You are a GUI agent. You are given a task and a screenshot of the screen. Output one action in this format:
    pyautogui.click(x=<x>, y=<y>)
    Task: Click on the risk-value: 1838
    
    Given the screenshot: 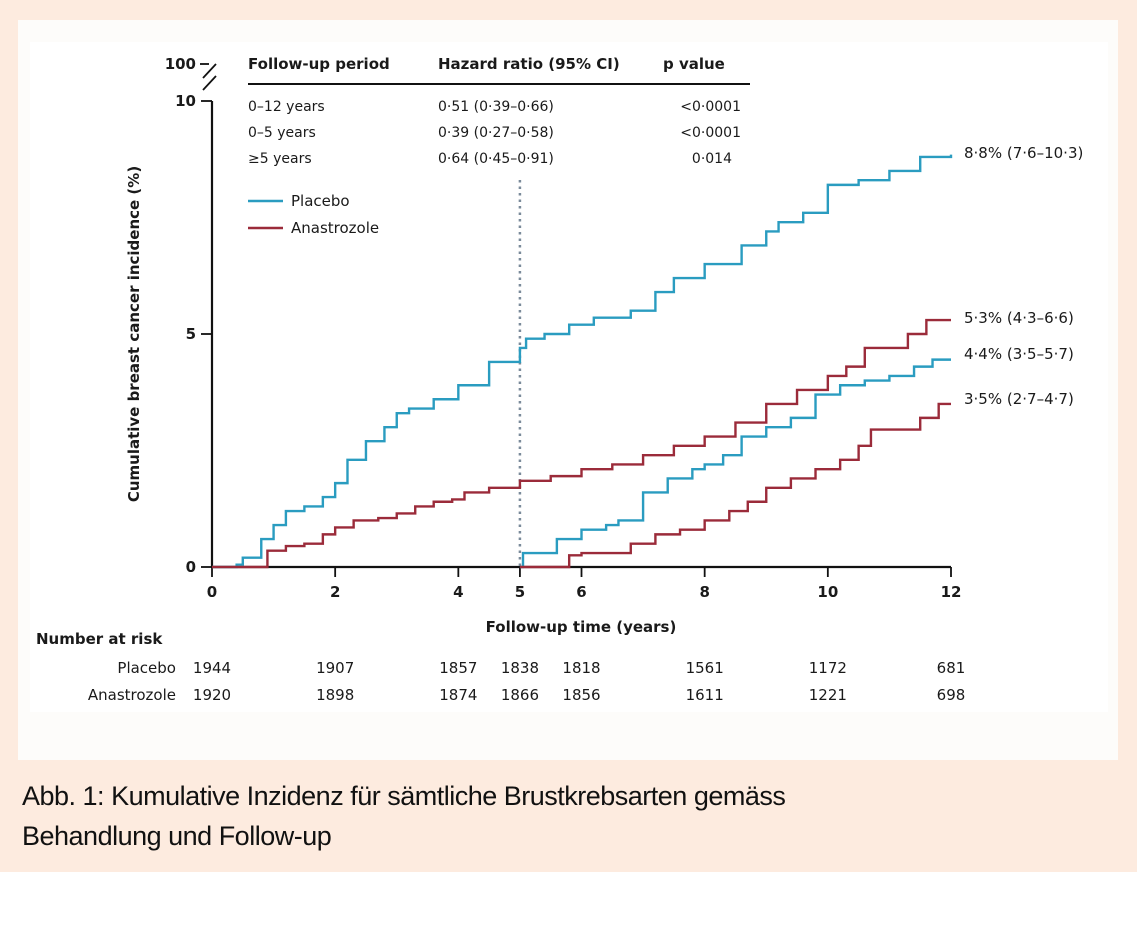 What is the action you would take?
    pyautogui.click(x=520, y=668)
    